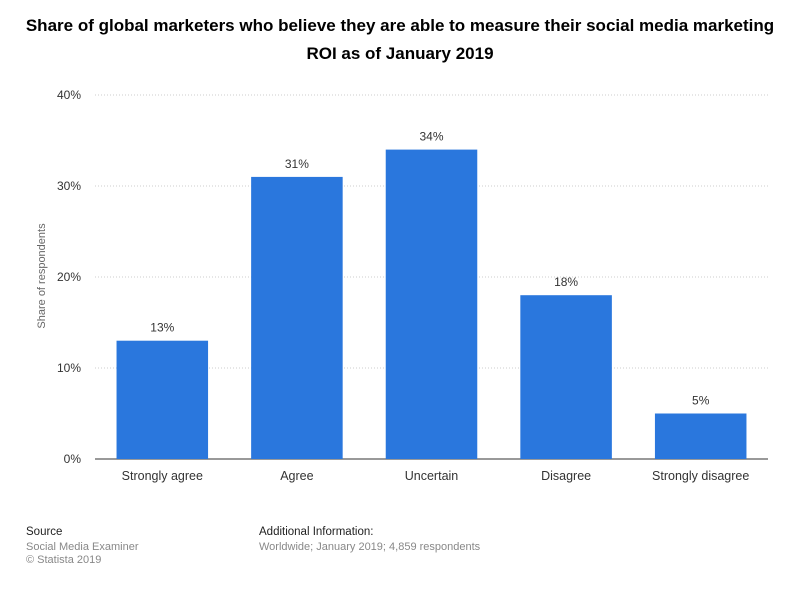 This screenshot has height=594, width=800. I want to click on x-category-label: Uncertain, so click(432, 476).